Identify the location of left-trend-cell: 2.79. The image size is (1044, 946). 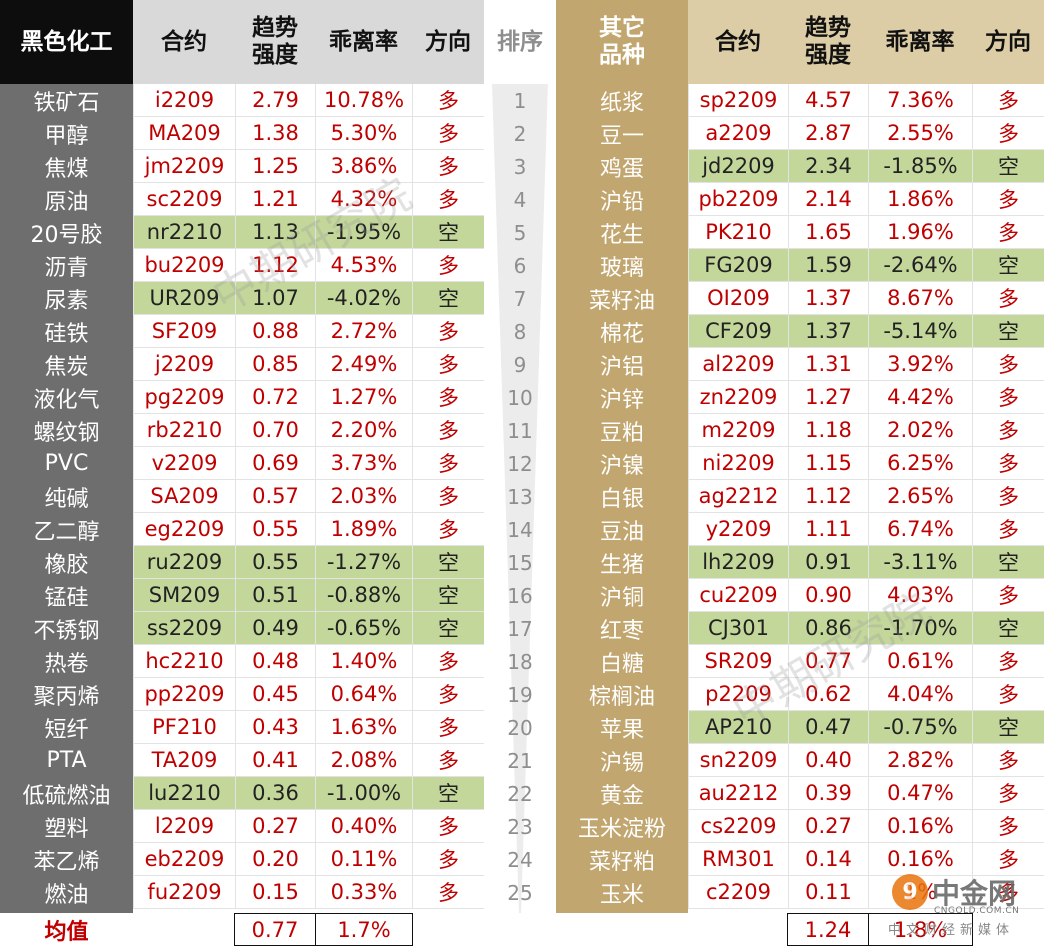
(275, 100).